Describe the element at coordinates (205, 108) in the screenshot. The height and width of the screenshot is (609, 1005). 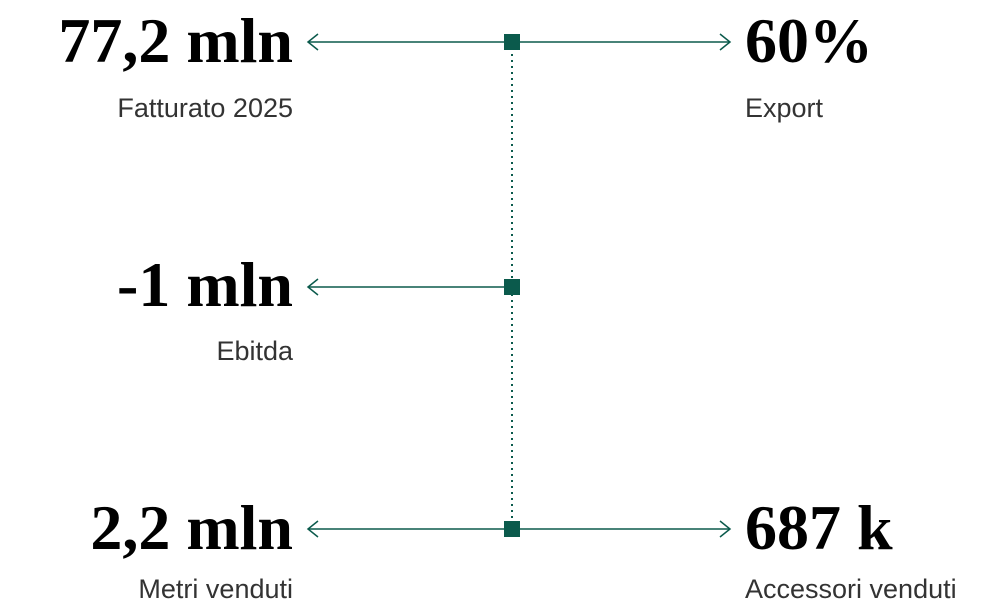
I see `metric-label: Fatturato 2025` at that location.